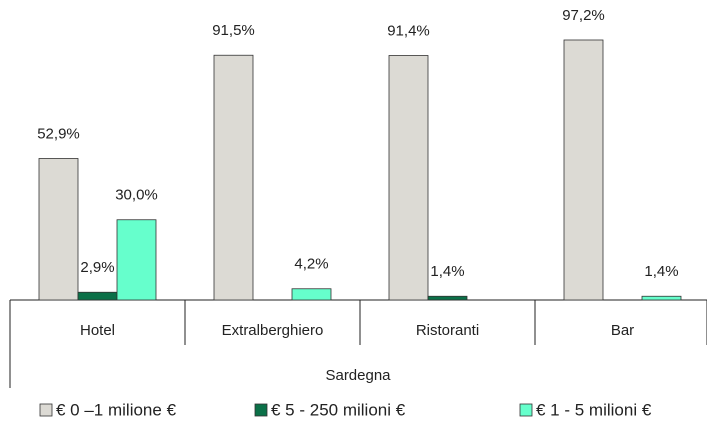 The height and width of the screenshot is (429, 707). What do you see at coordinates (408, 30) in the screenshot?
I see `data-label: 91,4%` at bounding box center [408, 30].